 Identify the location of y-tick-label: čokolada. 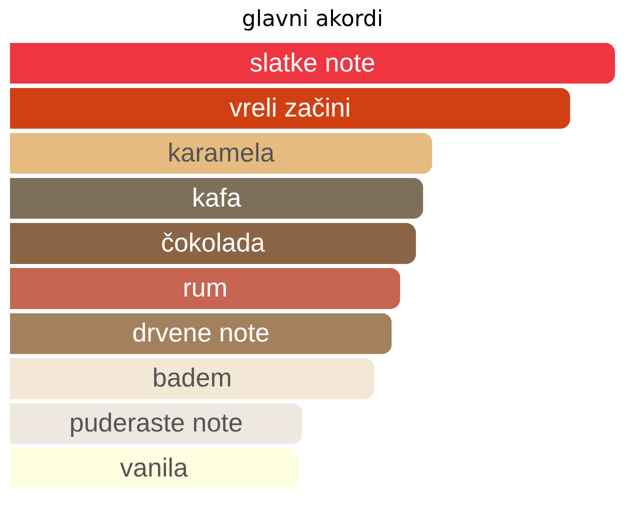
(213, 242).